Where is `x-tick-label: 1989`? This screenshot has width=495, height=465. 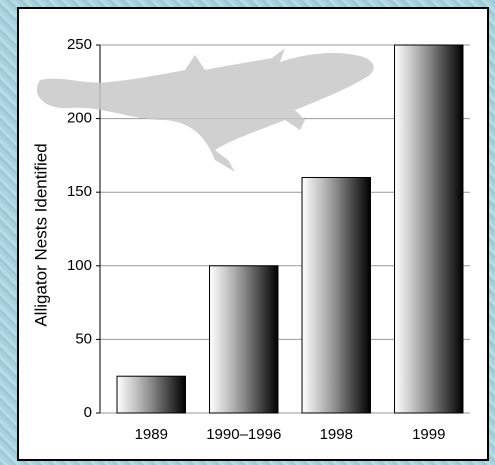
x-tick-label: 1989 is located at coordinates (151, 434).